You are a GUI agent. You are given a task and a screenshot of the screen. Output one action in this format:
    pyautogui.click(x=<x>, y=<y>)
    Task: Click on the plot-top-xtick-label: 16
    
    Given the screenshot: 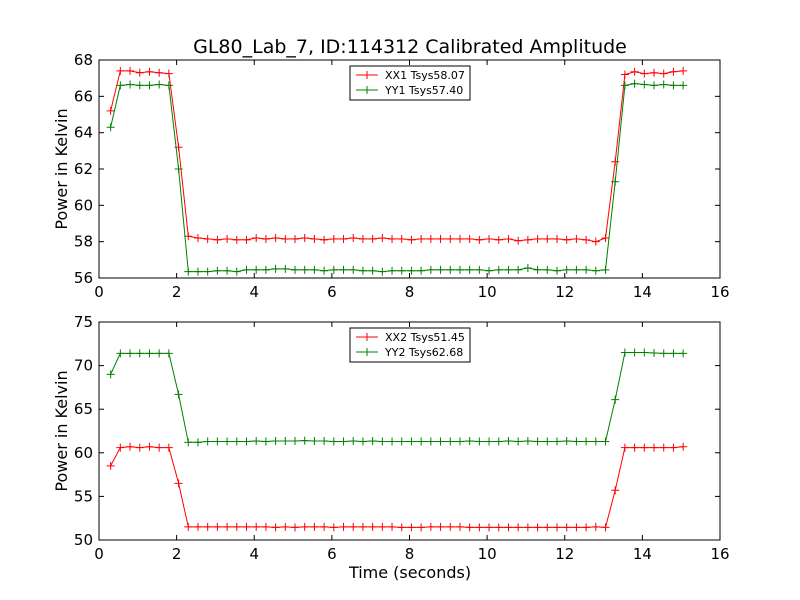 What is the action you would take?
    pyautogui.click(x=719, y=292)
    